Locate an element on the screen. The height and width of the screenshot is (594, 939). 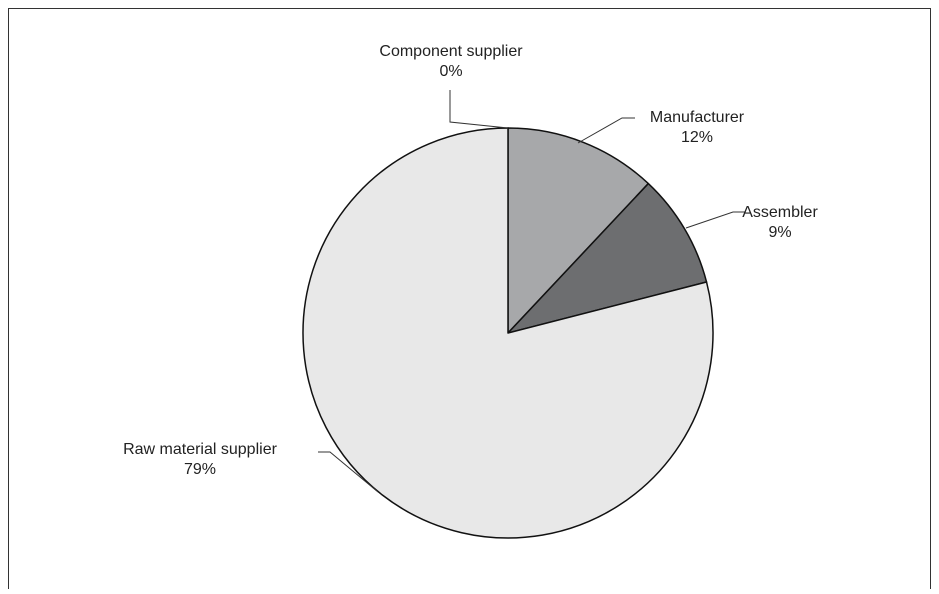
slice-label: Assembler is located at coordinates (780, 212).